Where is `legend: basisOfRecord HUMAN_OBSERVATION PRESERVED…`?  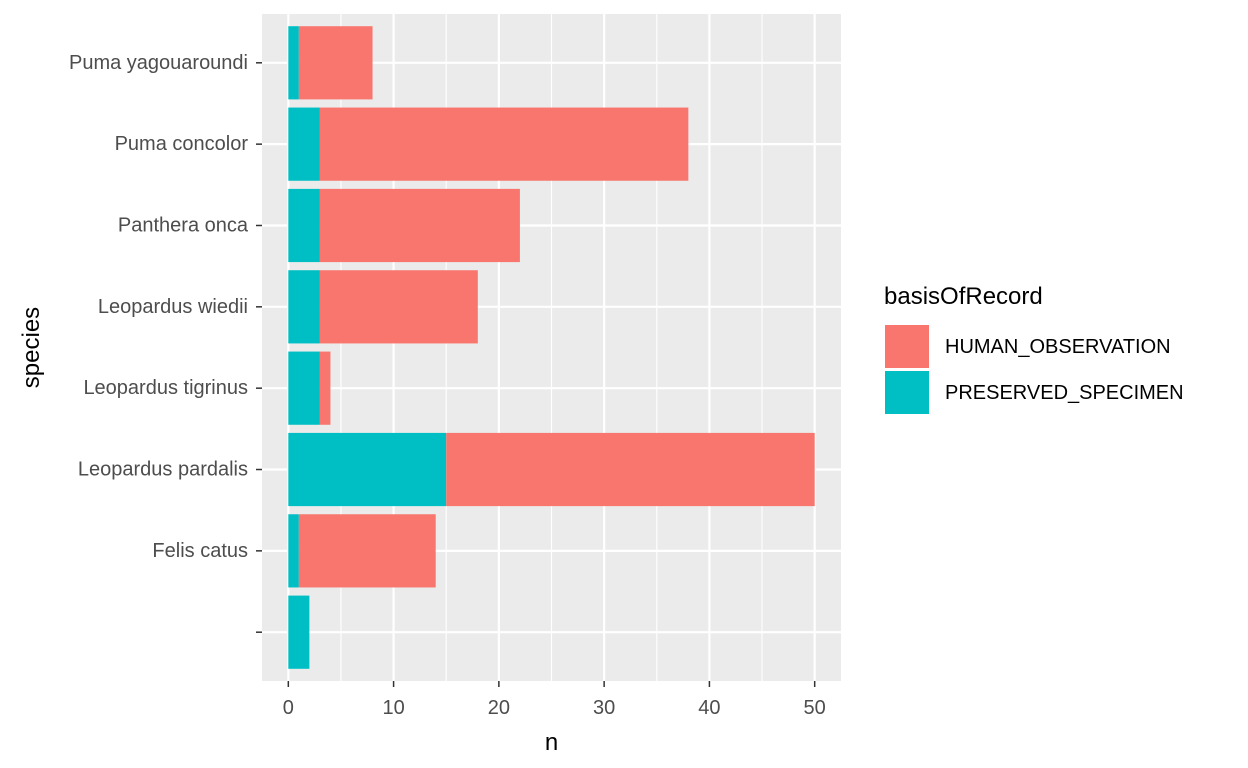
legend: basisOfRecord HUMAN_OBSERVATION PRESERVED… is located at coordinates (1034, 348).